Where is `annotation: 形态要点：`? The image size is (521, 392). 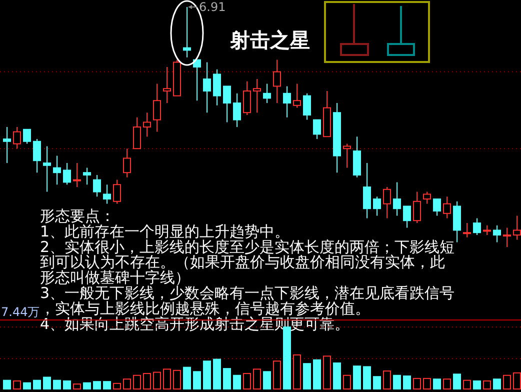
annotation: 形态要点： is located at coordinates (77, 216).